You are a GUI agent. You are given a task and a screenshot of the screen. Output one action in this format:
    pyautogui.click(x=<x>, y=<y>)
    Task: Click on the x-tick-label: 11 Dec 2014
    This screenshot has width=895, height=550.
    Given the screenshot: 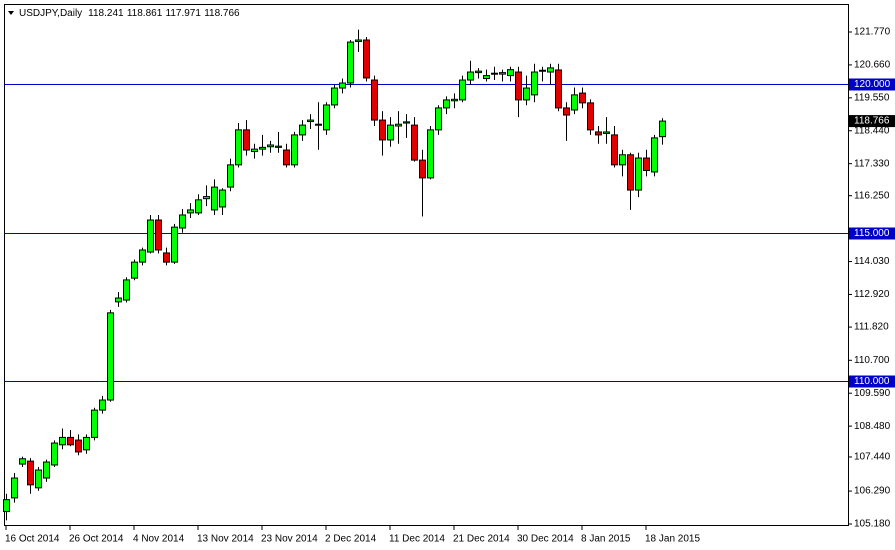 What is the action you would take?
    pyautogui.click(x=417, y=539)
    